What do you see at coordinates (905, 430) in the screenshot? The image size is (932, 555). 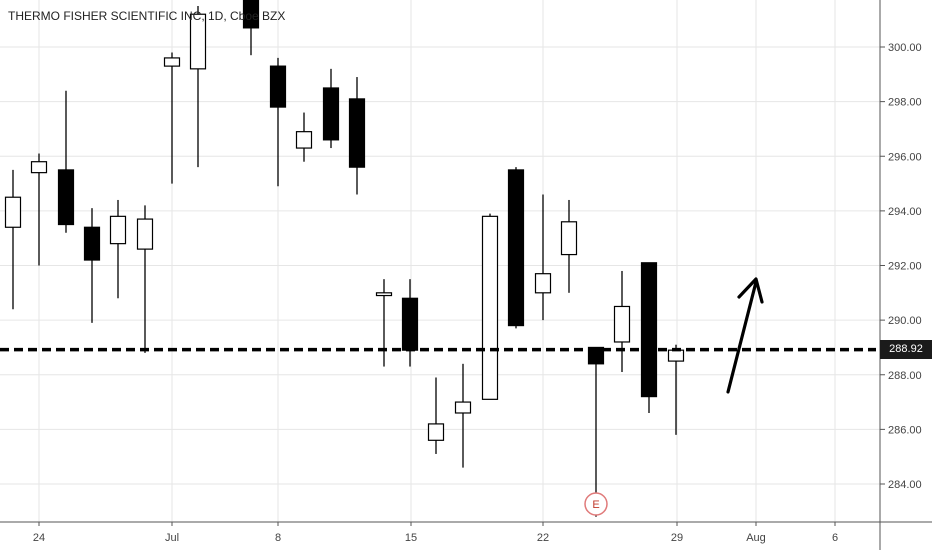 I see `y-tick-label: 286.00` at bounding box center [905, 430].